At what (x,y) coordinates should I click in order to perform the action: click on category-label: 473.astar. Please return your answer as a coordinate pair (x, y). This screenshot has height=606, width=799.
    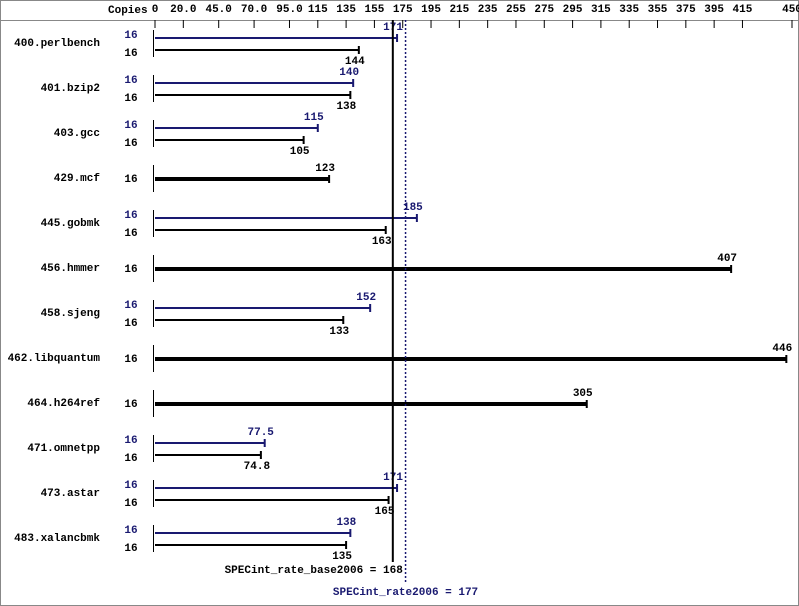
    Looking at the image, I should click on (70, 494).